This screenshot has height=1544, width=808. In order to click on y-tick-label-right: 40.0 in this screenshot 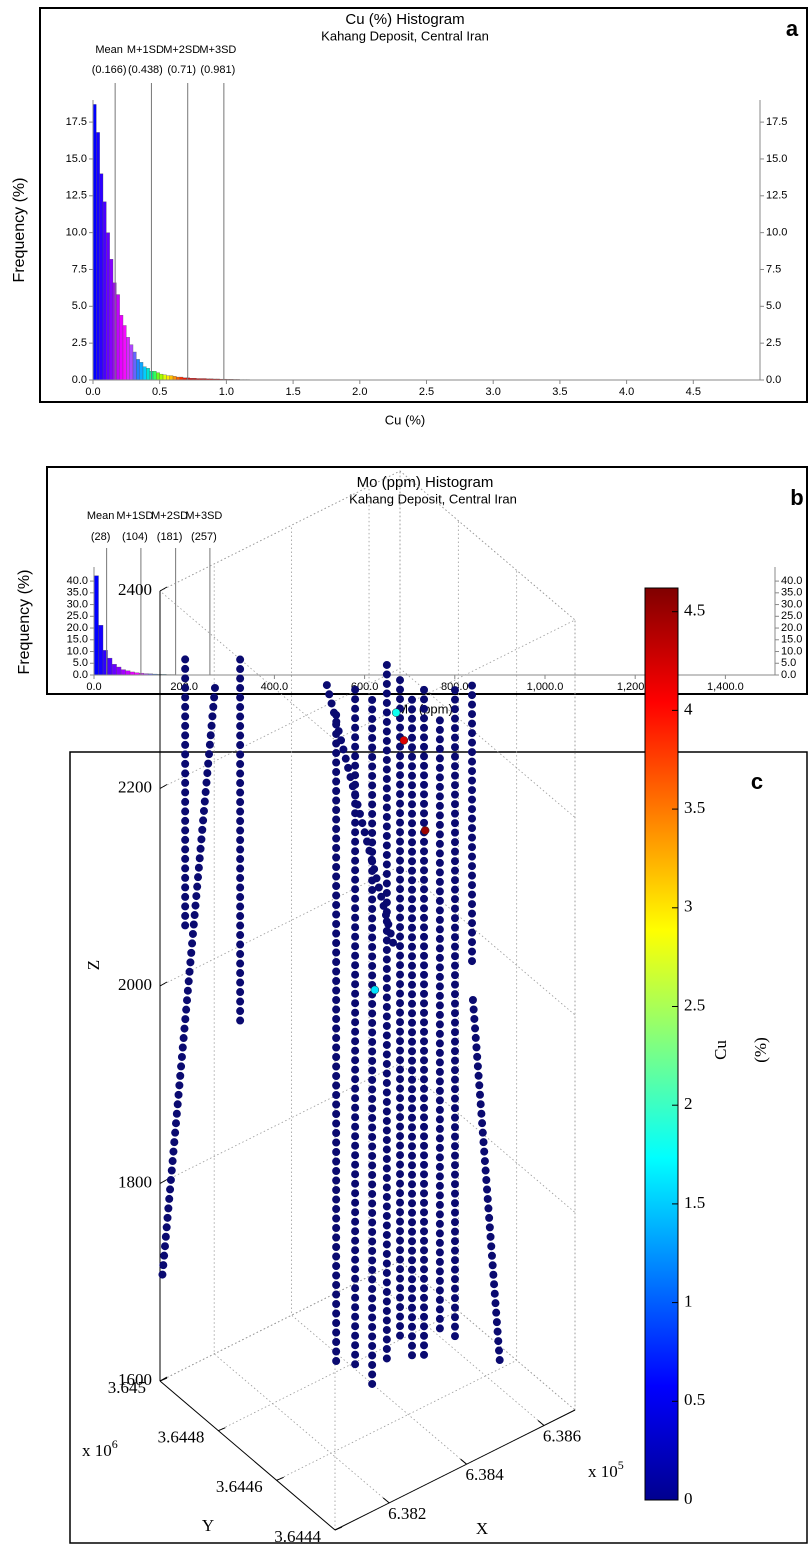, I will do `click(791, 581)`.